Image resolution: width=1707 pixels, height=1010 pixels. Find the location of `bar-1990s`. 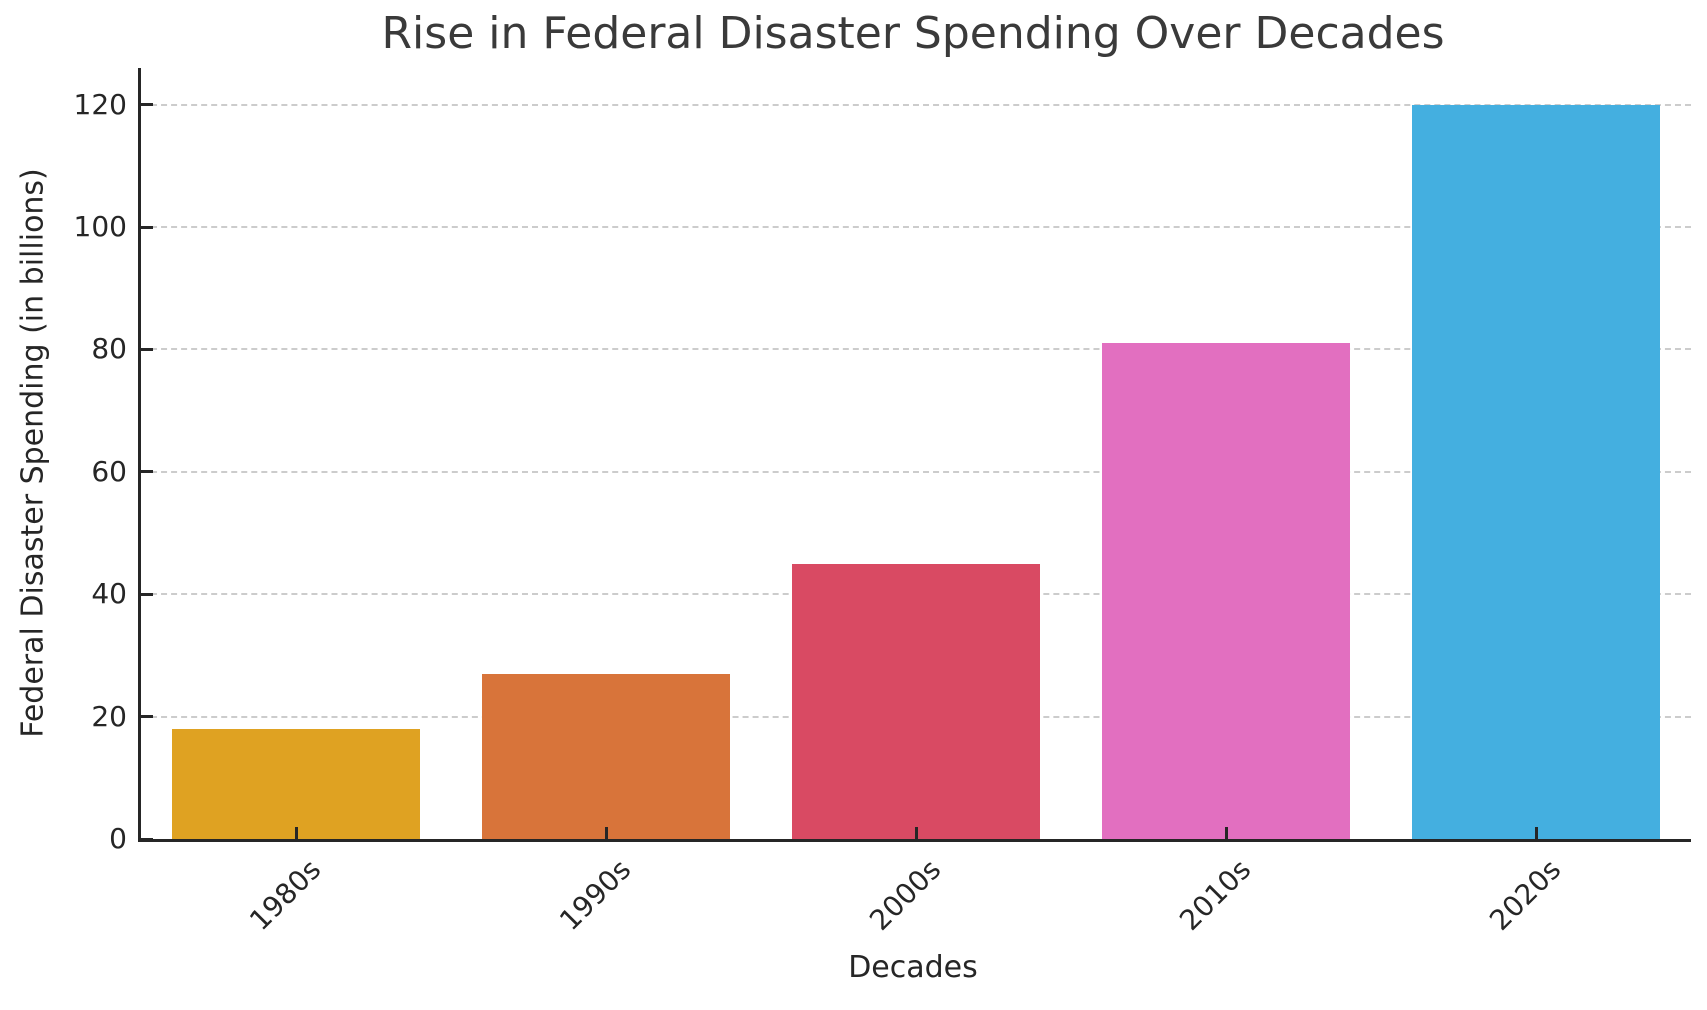

bar-1990s is located at coordinates (606, 756).